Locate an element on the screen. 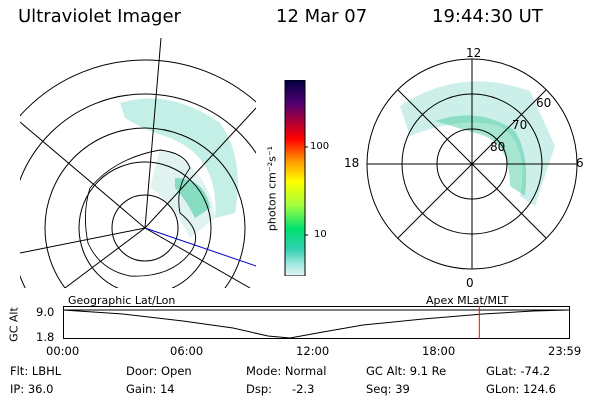 This screenshot has height=400, width=600. info-glat: GLat: -74.2 is located at coordinates (518, 371).